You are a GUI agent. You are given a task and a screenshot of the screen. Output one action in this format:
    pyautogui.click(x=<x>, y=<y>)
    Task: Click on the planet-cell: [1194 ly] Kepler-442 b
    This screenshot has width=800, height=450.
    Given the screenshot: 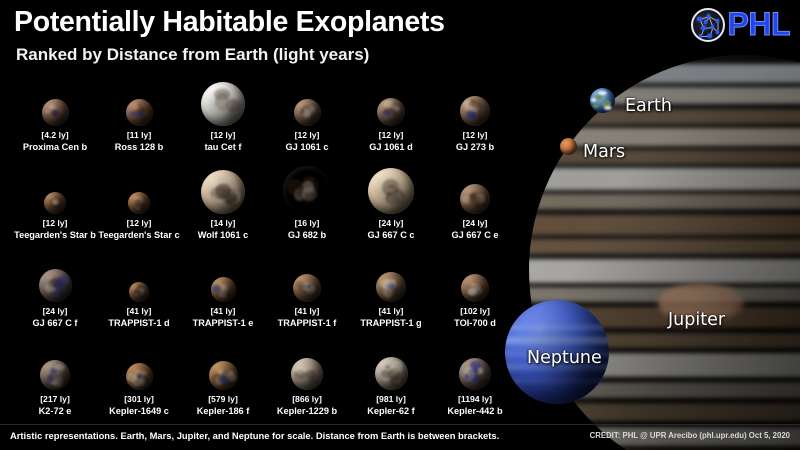 What is the action you would take?
    pyautogui.click(x=475, y=382)
    